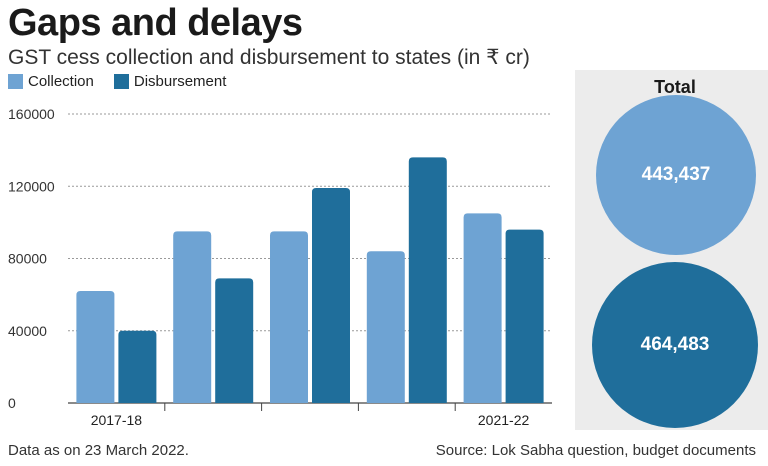 The width and height of the screenshot is (768, 466). I want to click on legend-swatch-collection, so click(15, 81).